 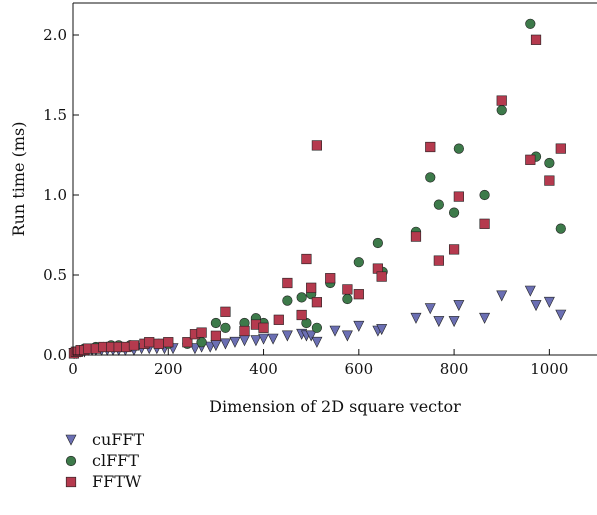 I want to click on y-tick-label: 0.0, so click(x=55, y=355).